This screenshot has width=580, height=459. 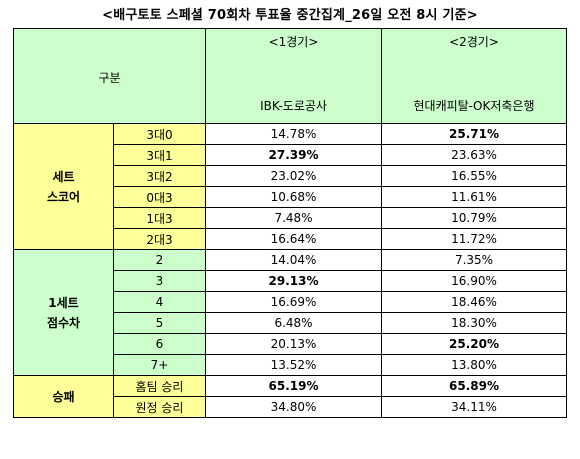 I want to click on game2-rate: 25.71%, so click(x=474, y=134).